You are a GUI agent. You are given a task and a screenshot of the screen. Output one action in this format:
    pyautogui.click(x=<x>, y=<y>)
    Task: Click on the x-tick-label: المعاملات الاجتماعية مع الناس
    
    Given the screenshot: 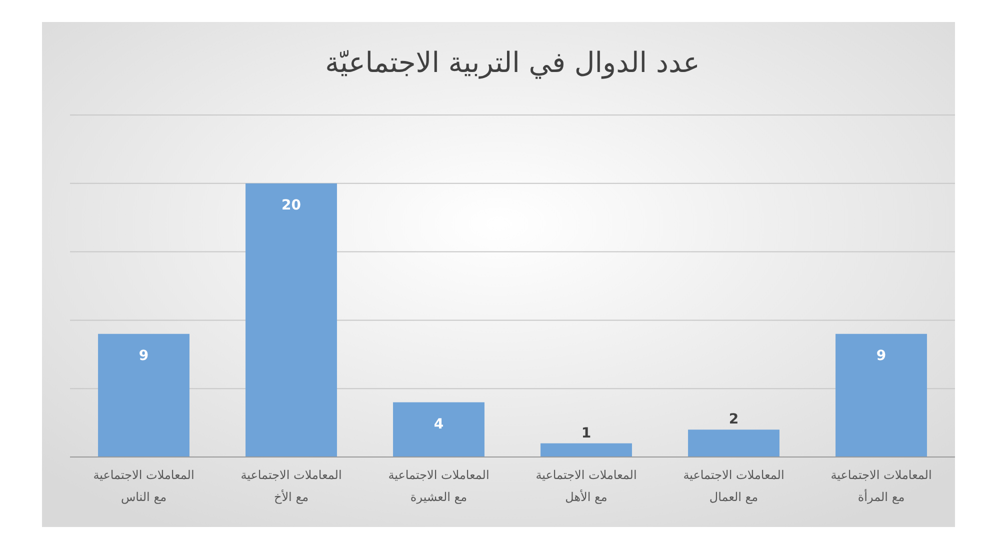 What is the action you would take?
    pyautogui.click(x=143, y=486)
    